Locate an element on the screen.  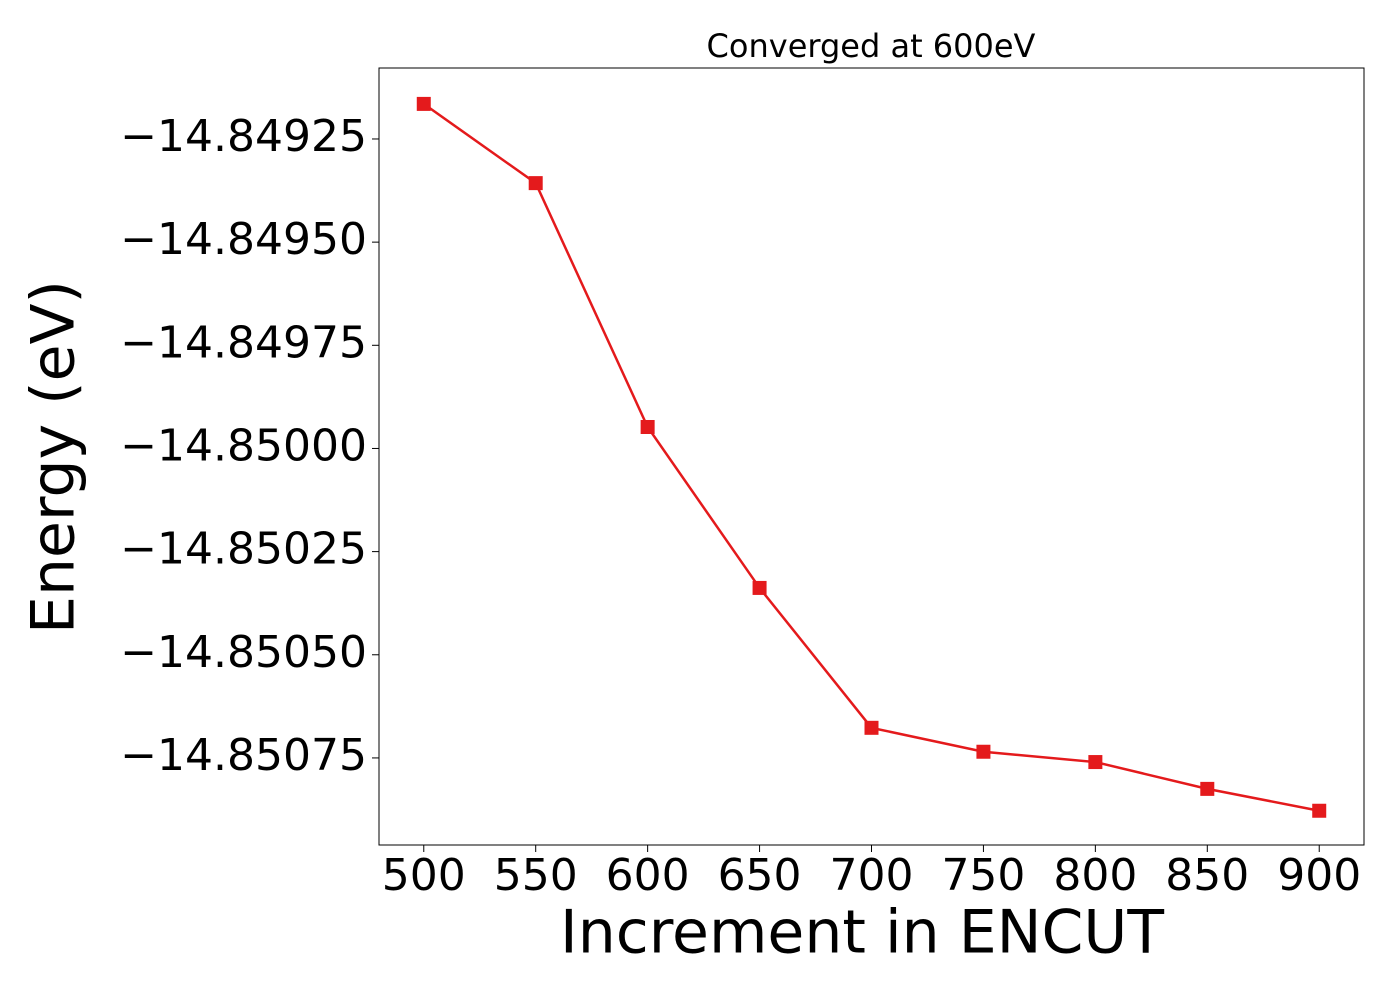
y-tick-label: −14.85075 is located at coordinates (243, 755).